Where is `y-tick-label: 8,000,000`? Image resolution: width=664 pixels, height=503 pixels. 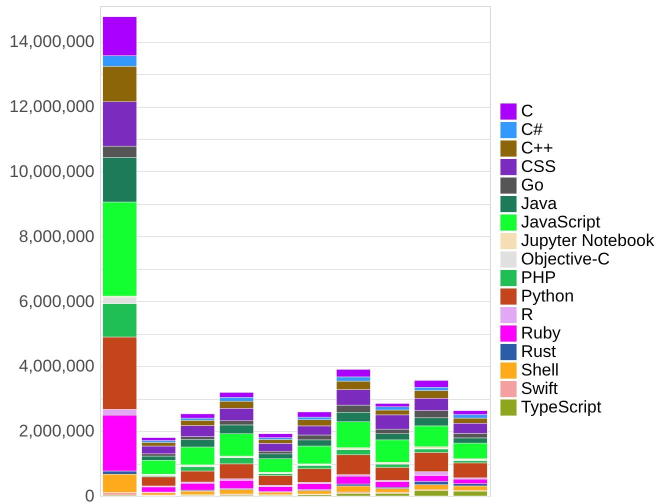 y-tick-label: 8,000,000 is located at coordinates (56, 236).